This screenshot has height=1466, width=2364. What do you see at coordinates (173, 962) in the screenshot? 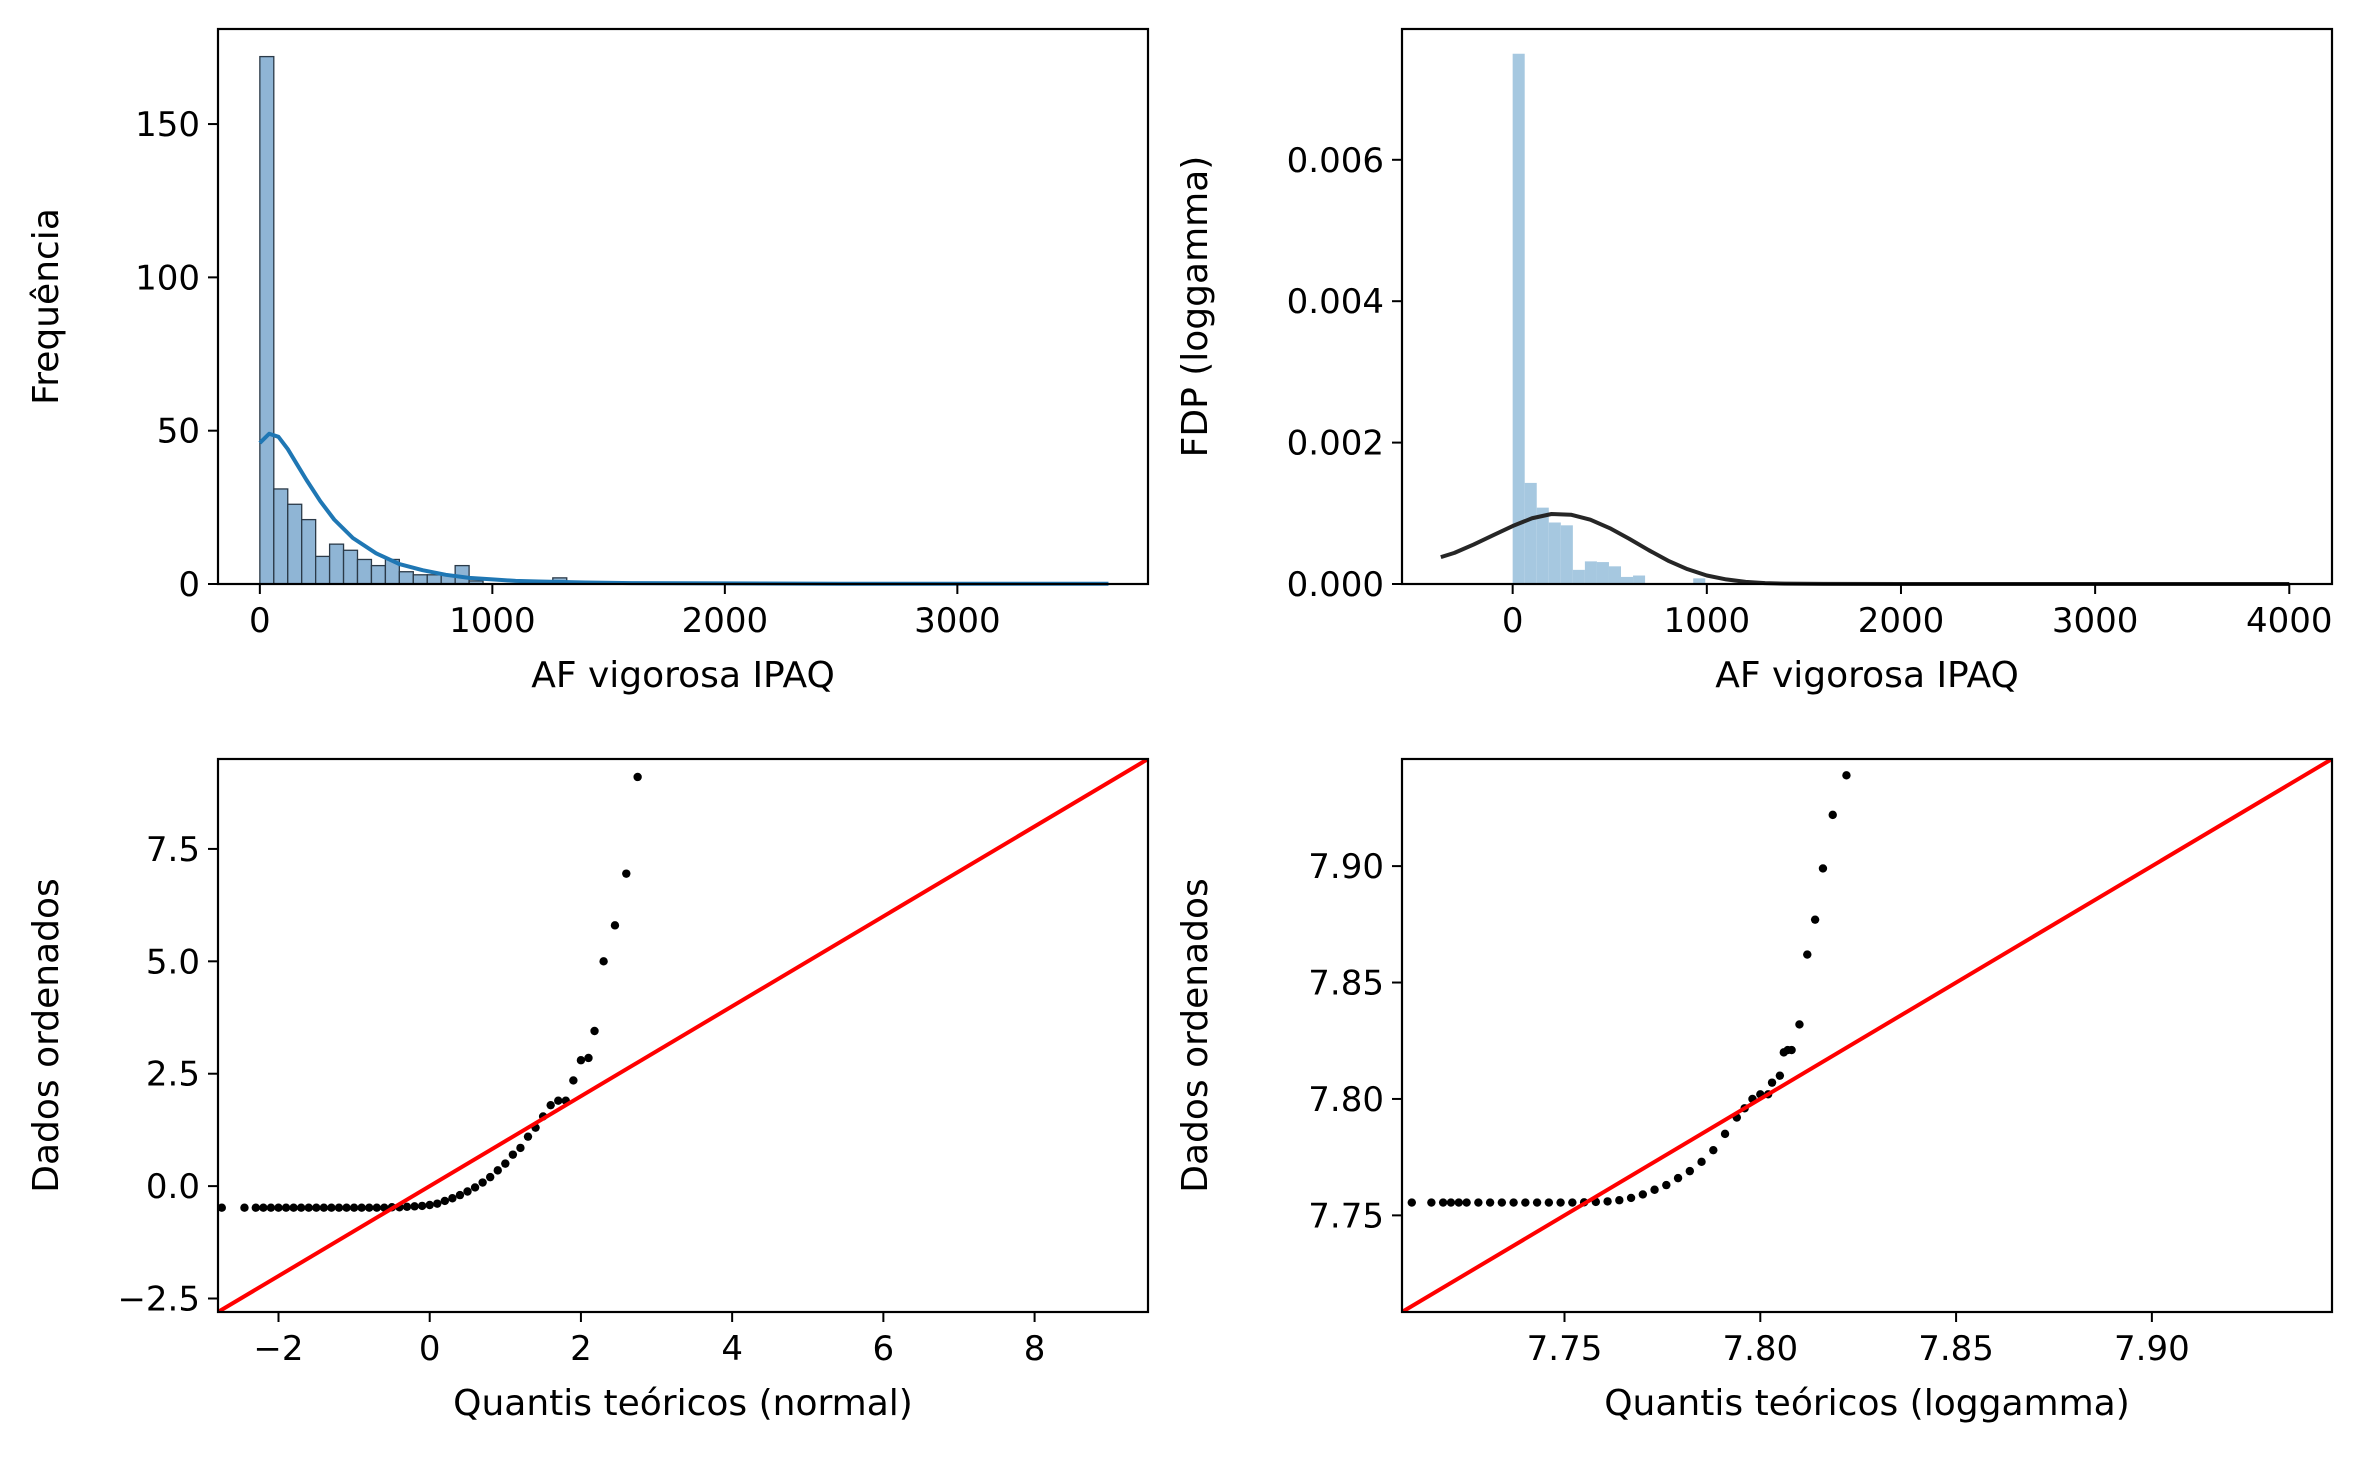
I see `y-tick-label: 5.0` at bounding box center [173, 962].